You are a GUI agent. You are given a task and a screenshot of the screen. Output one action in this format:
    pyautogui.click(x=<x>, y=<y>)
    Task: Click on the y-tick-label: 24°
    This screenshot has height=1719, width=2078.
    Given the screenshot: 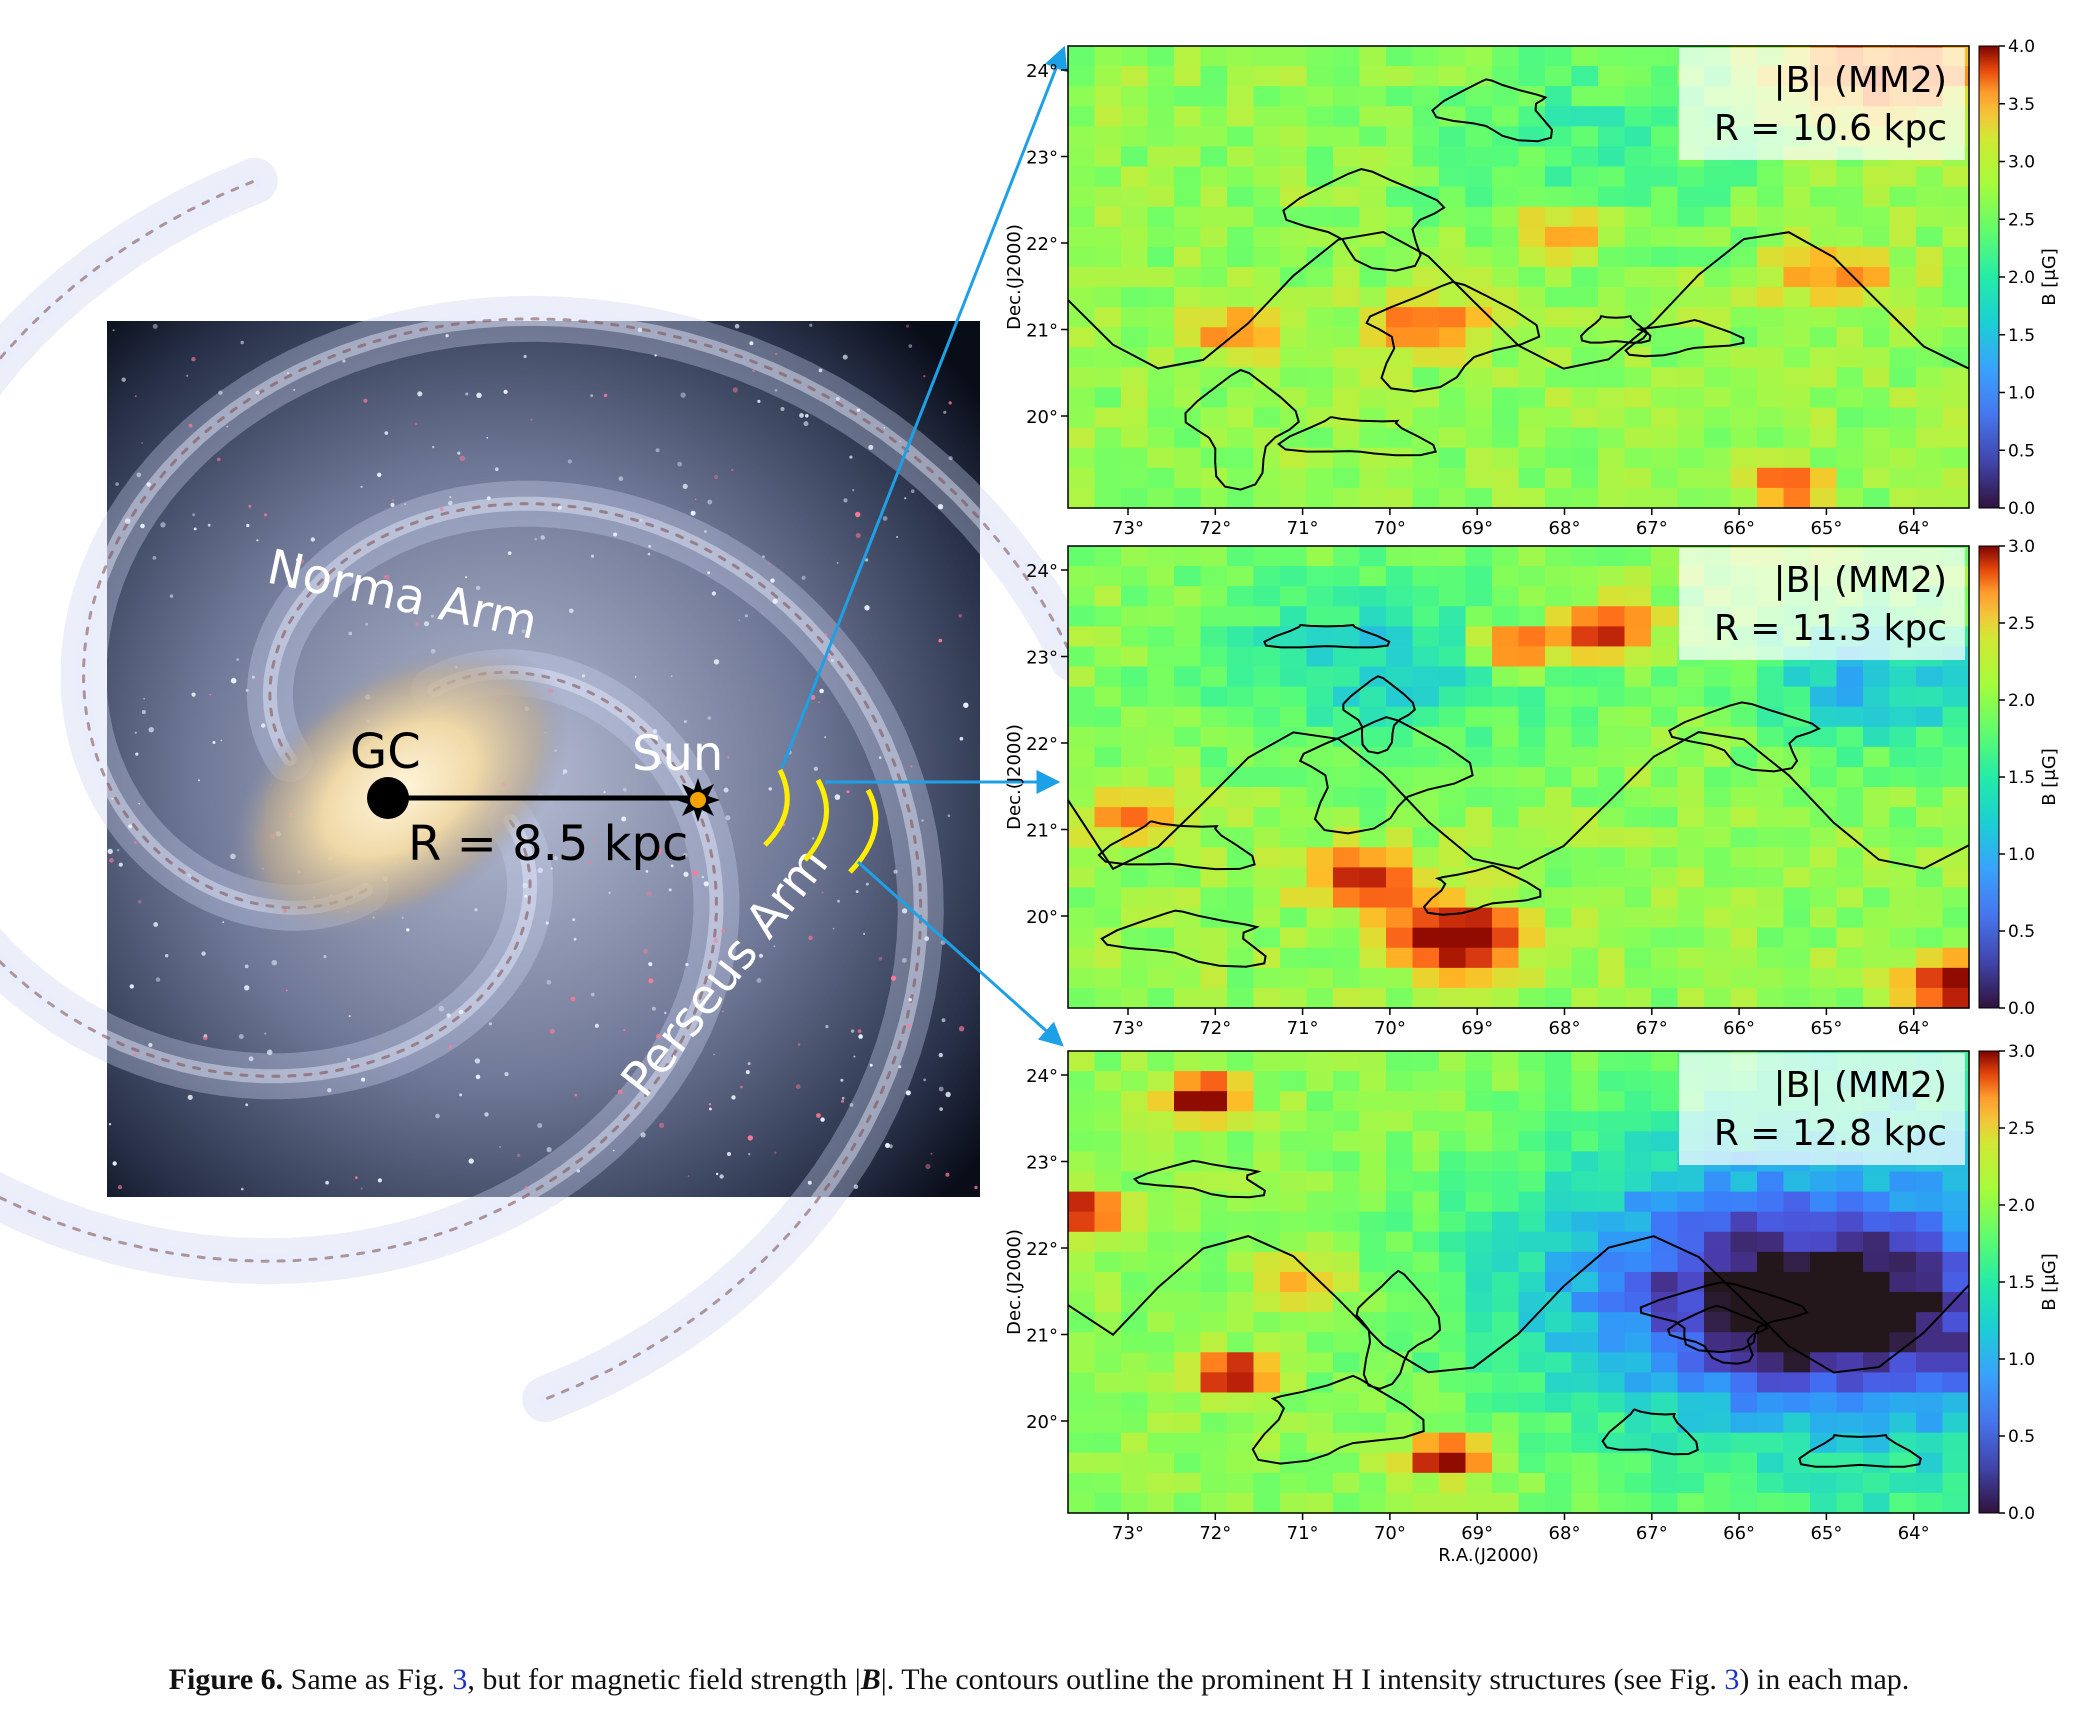 What is the action you would take?
    pyautogui.click(x=1042, y=71)
    